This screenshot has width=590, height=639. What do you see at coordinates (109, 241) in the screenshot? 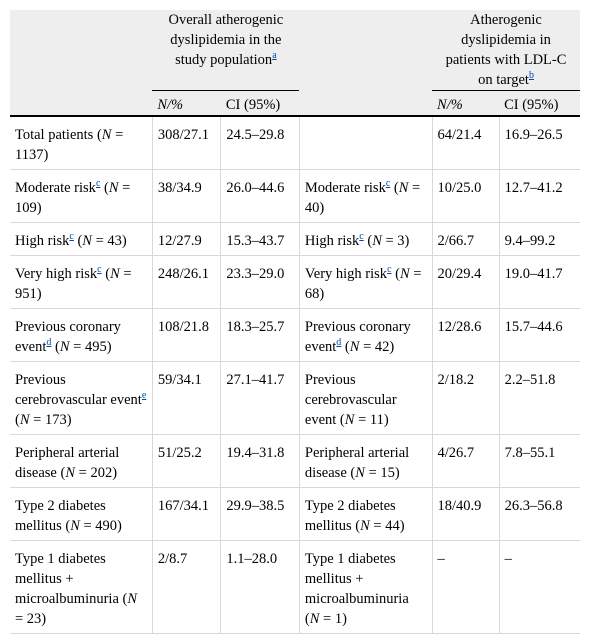
I see `row-label-count: = 43)` at bounding box center [109, 241].